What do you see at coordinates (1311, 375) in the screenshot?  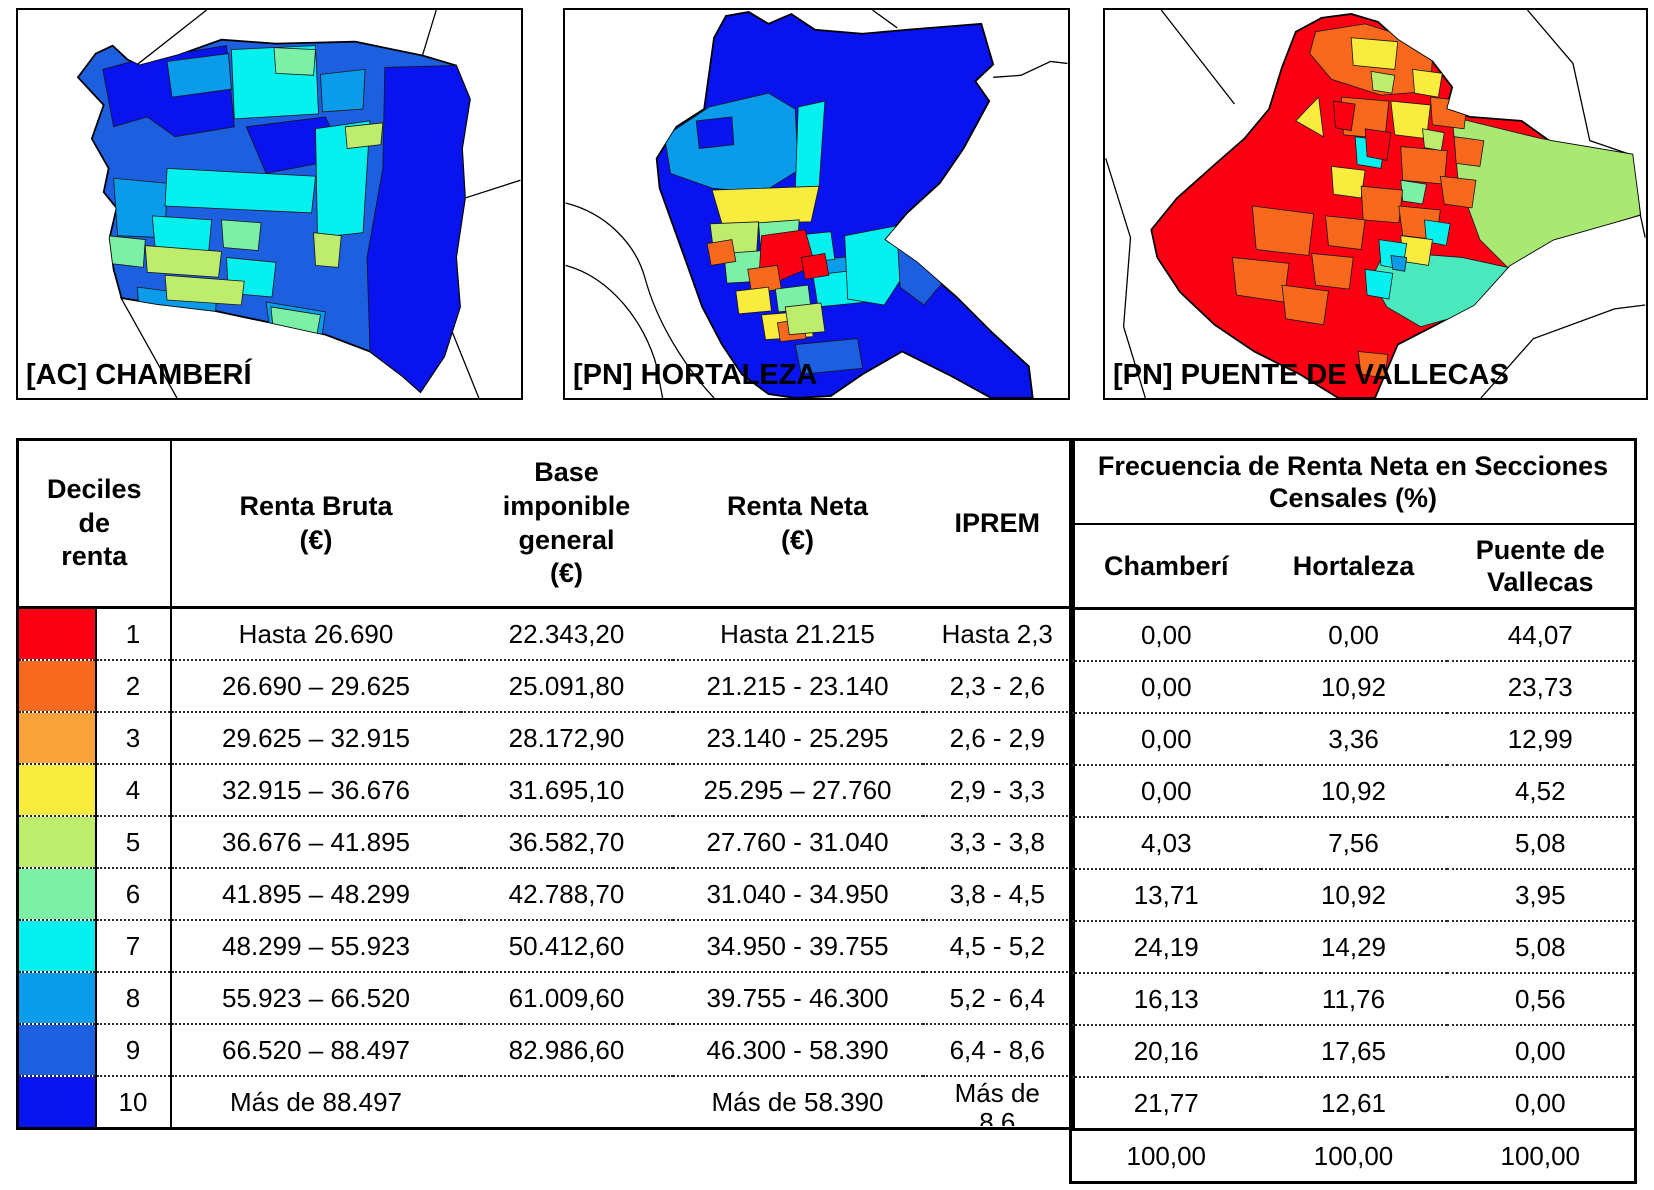 I see `map-label-vallecas: [PN] PUENTE DE VALLECAS` at bounding box center [1311, 375].